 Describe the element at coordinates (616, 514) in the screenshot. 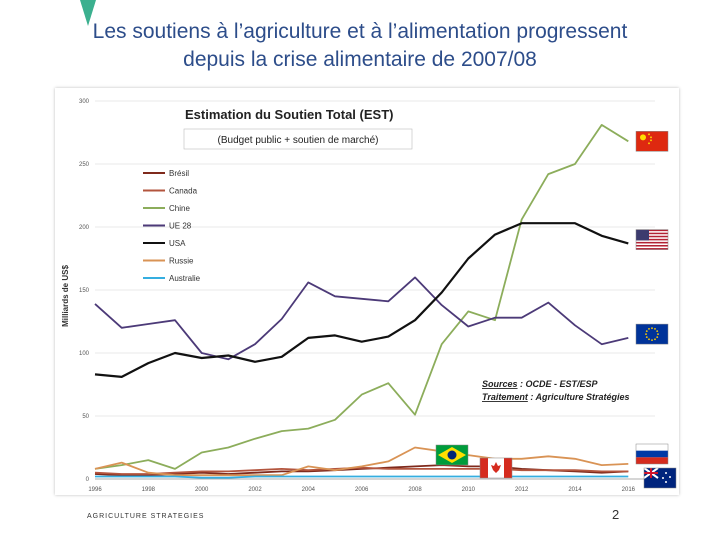

I see `page-number: 2` at that location.